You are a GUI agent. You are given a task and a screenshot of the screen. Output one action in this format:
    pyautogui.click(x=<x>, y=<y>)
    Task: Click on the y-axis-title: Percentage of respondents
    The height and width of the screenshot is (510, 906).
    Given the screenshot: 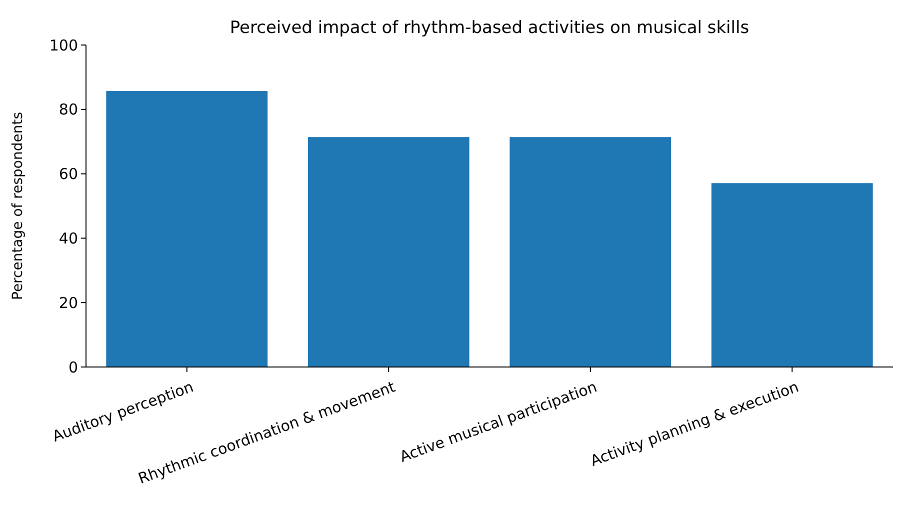 What is the action you would take?
    pyautogui.click(x=18, y=206)
    